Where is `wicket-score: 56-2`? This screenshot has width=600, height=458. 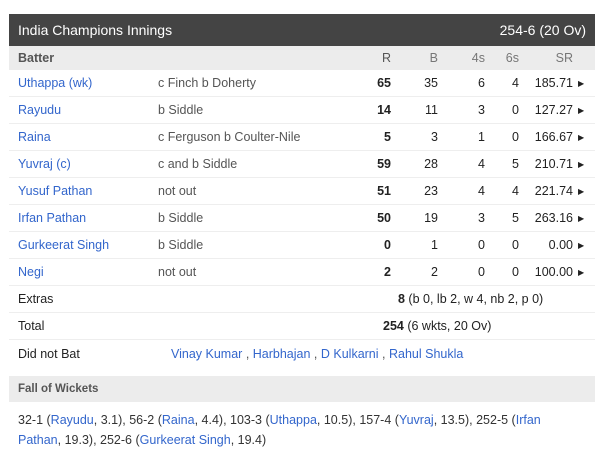
wicket-score: 56-2 is located at coordinates (142, 420).